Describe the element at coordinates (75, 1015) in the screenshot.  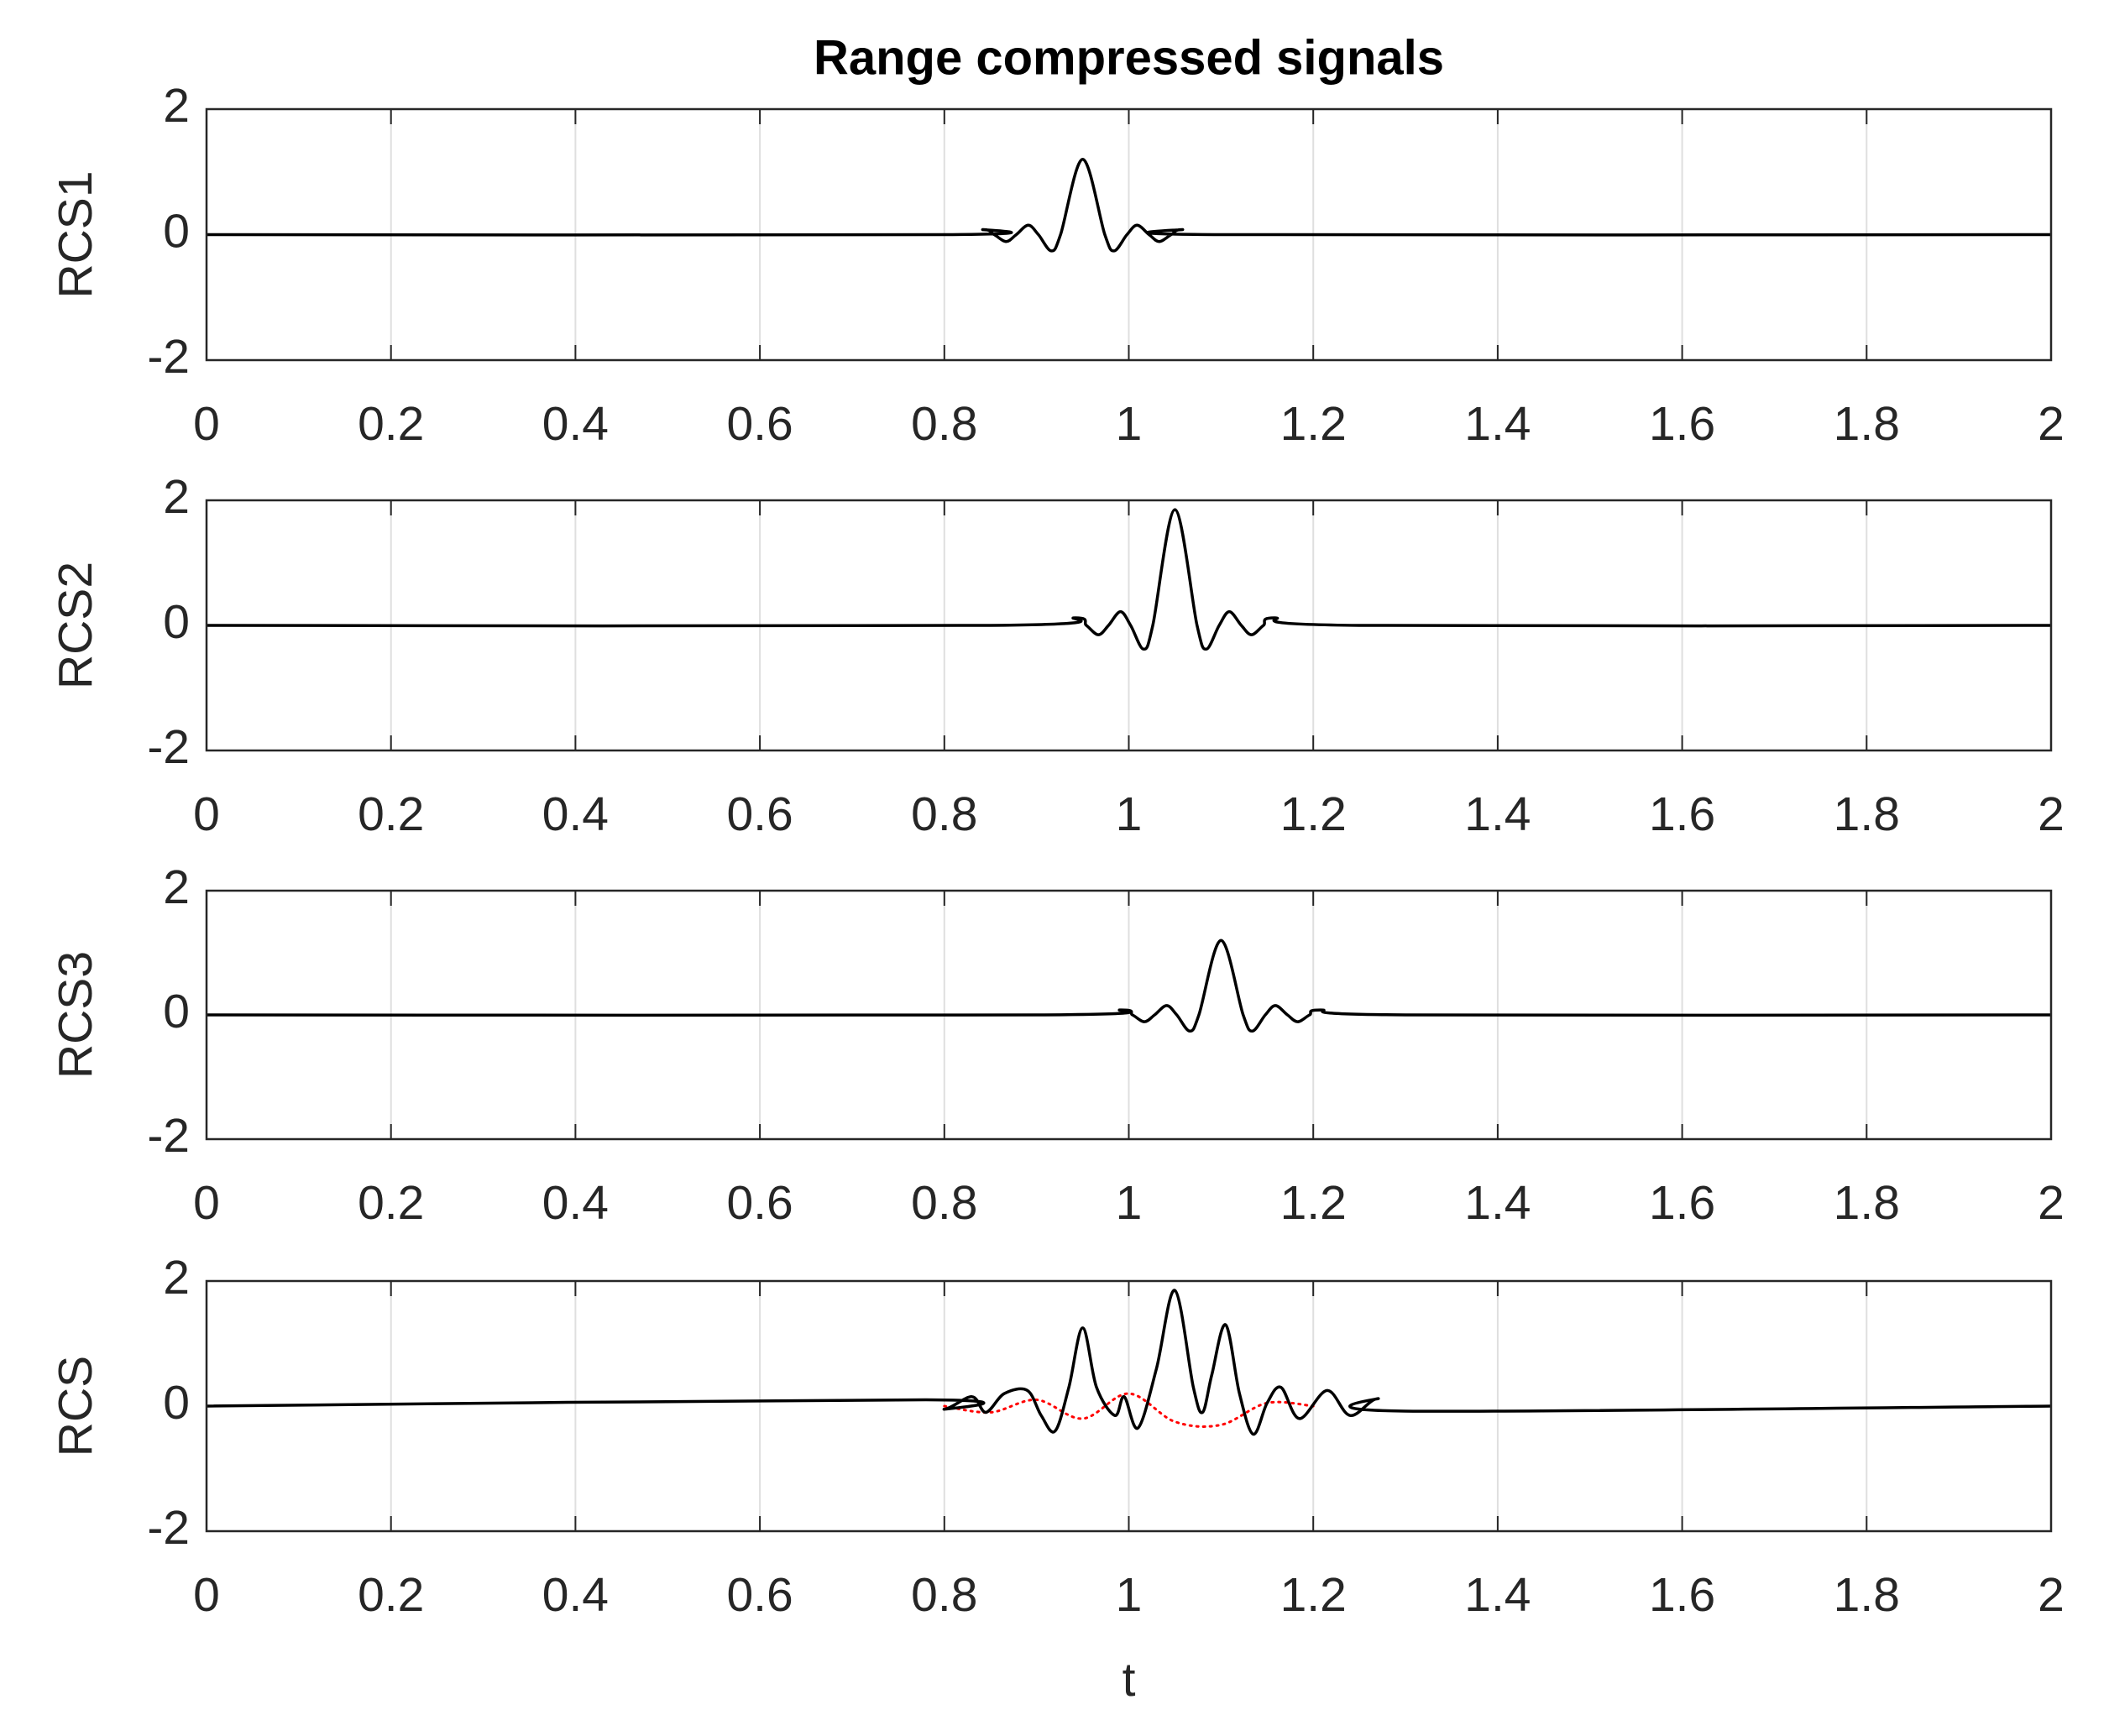
I see `y-axis-label: RCS3` at that location.